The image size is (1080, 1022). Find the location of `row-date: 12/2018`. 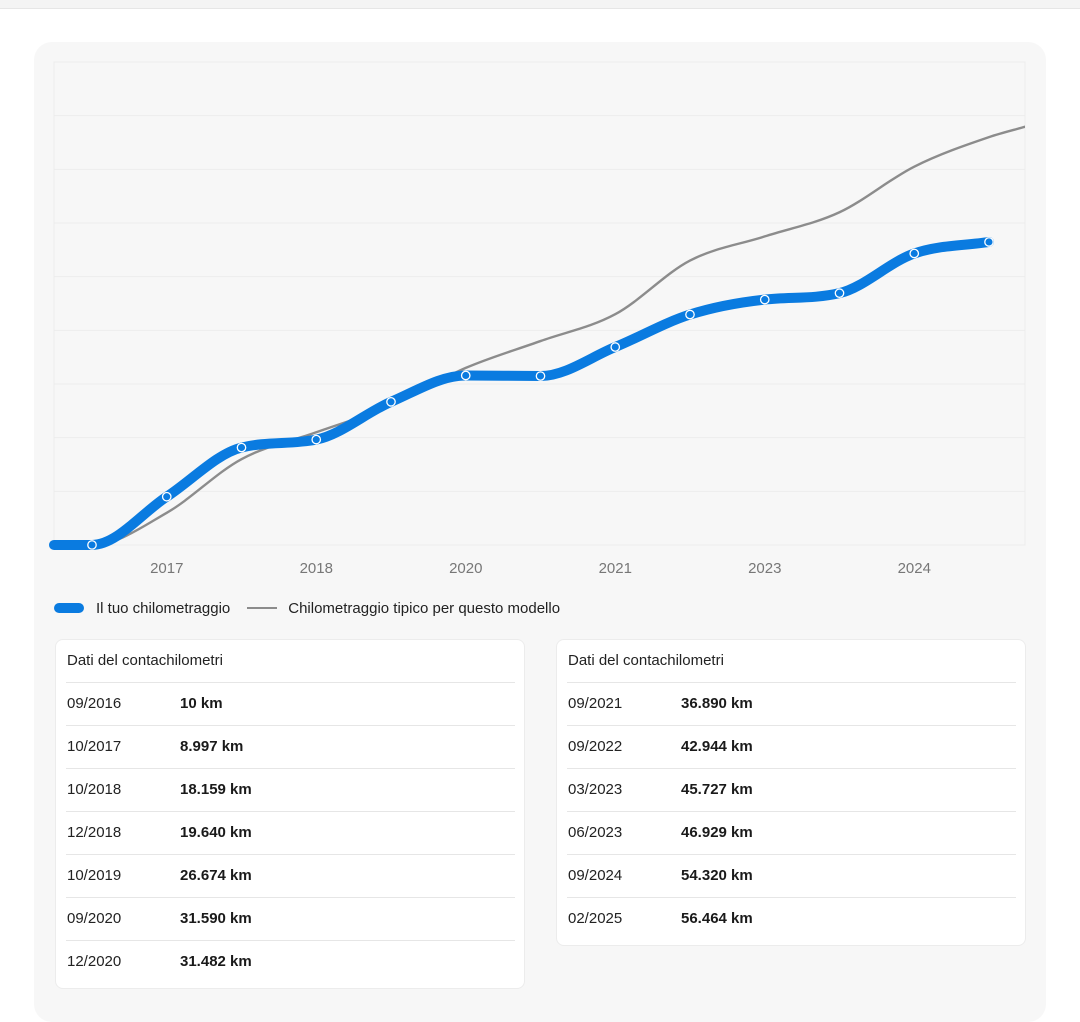

row-date: 12/2018 is located at coordinates (94, 832).